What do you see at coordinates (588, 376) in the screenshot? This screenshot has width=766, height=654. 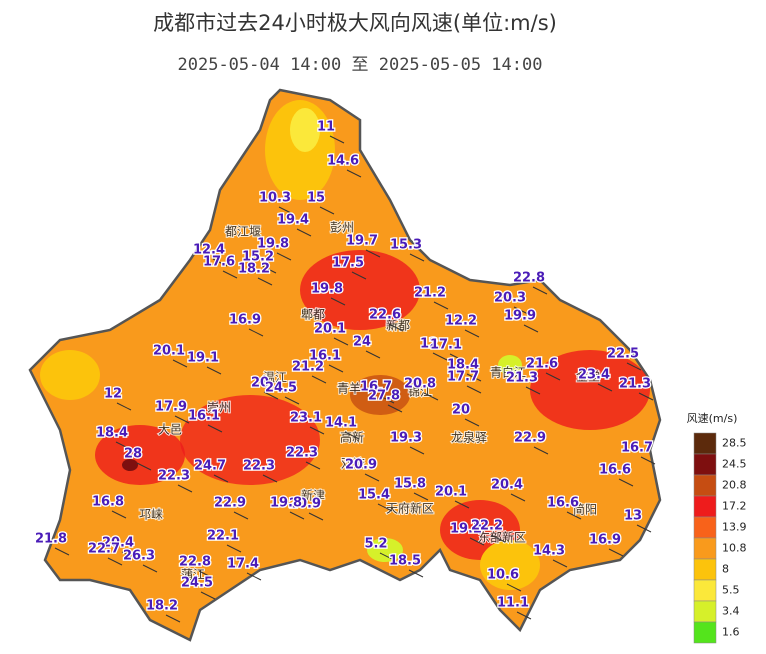 I see `district-label: 金堂` at bounding box center [588, 376].